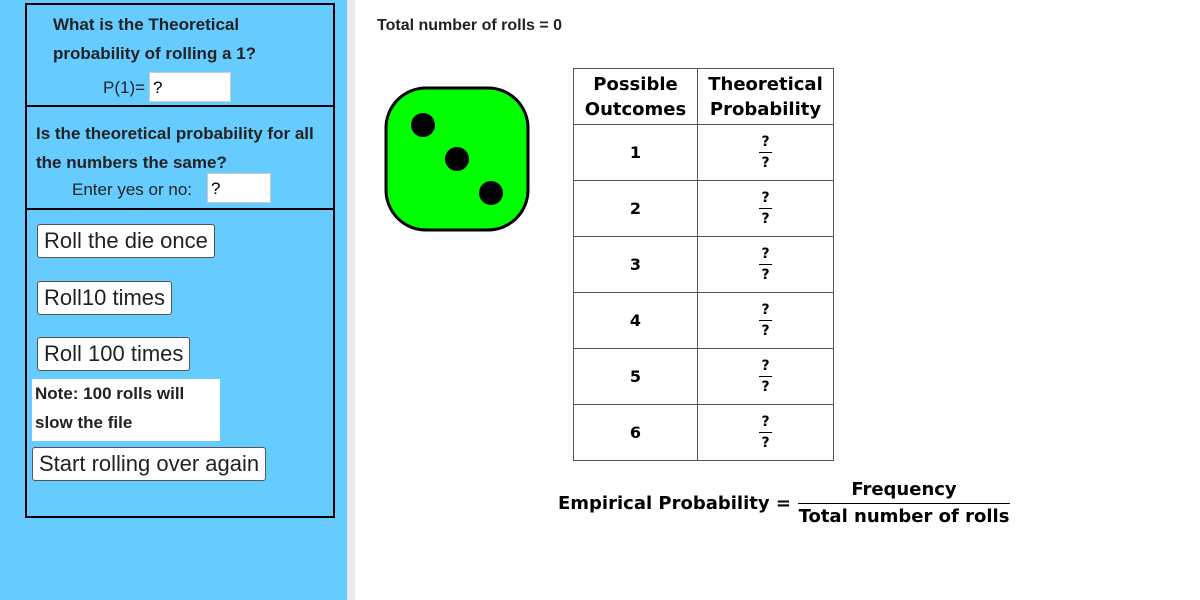 This screenshot has width=1200, height=600. What do you see at coordinates (105, 298) in the screenshot?
I see `roll-button: Roll10 times` at bounding box center [105, 298].